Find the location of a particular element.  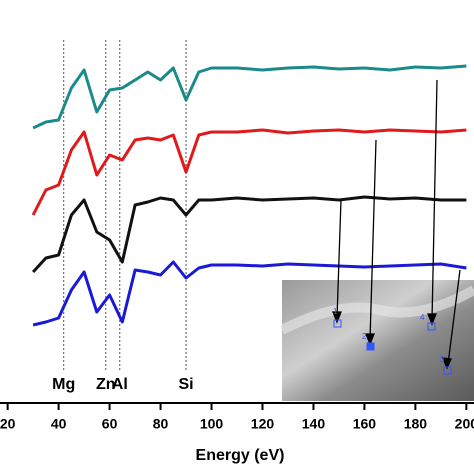

x-tick-label: 140 is located at coordinates (314, 424).